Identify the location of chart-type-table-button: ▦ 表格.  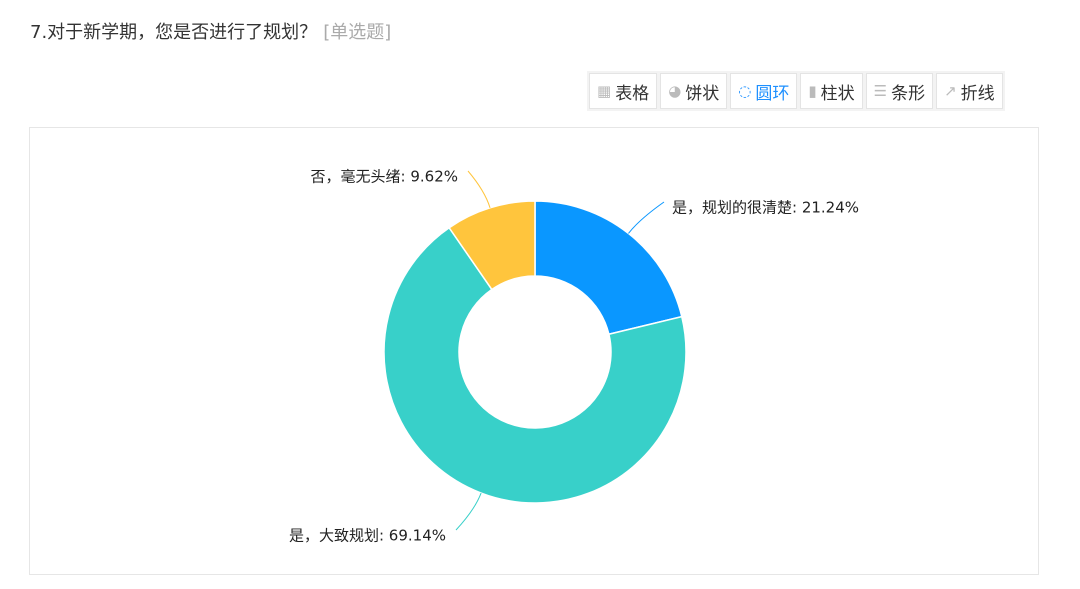
(623, 91).